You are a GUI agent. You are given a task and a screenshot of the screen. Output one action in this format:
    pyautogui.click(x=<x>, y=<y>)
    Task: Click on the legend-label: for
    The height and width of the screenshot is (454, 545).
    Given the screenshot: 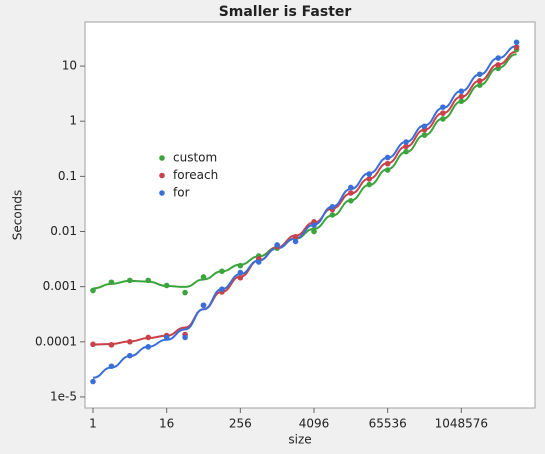 What is the action you would take?
    pyautogui.click(x=181, y=193)
    